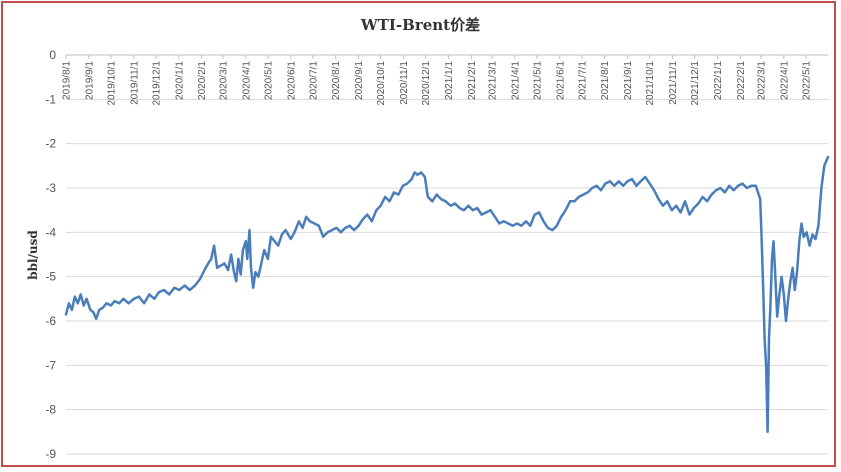 This screenshot has width=841, height=472. Describe the element at coordinates (50, 365) in the screenshot. I see `y-tick-label: -7` at that location.